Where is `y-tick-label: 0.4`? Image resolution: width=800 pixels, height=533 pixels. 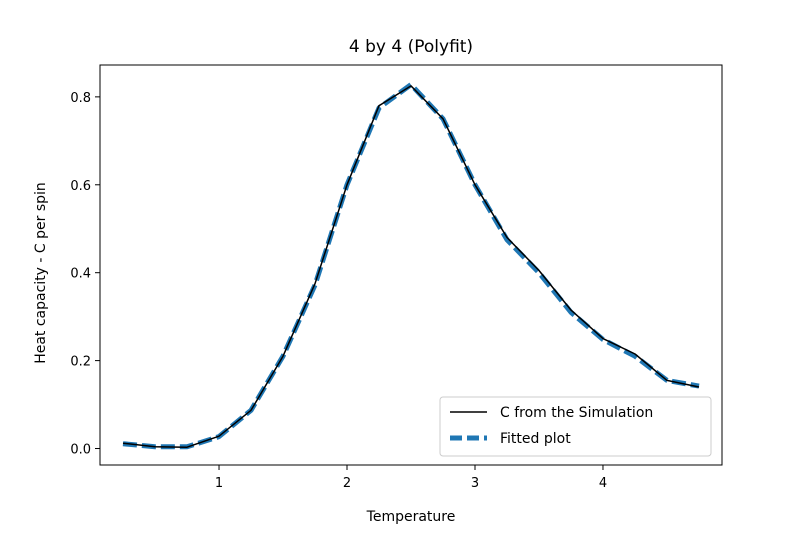 y-tick-label: 0.4 is located at coordinates (80, 274).